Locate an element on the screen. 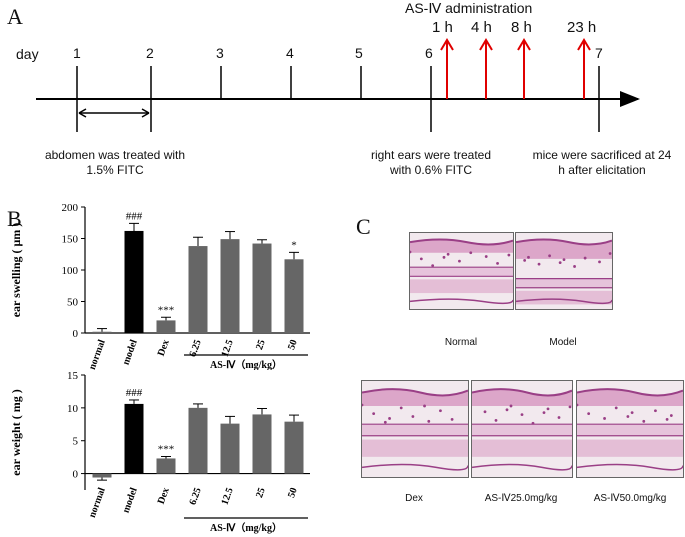 Image resolution: width=685 pixels, height=537 pixels. day-6: 6 is located at coordinates (429, 53).